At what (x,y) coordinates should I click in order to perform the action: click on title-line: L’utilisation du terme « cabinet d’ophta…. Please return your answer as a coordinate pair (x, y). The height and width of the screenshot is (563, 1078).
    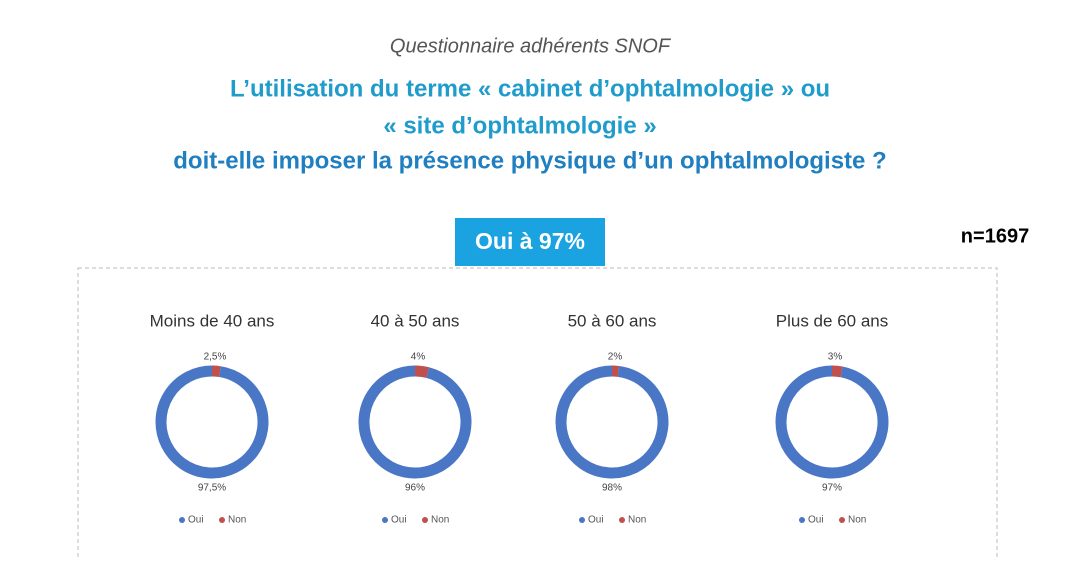
    Looking at the image, I should click on (530, 88).